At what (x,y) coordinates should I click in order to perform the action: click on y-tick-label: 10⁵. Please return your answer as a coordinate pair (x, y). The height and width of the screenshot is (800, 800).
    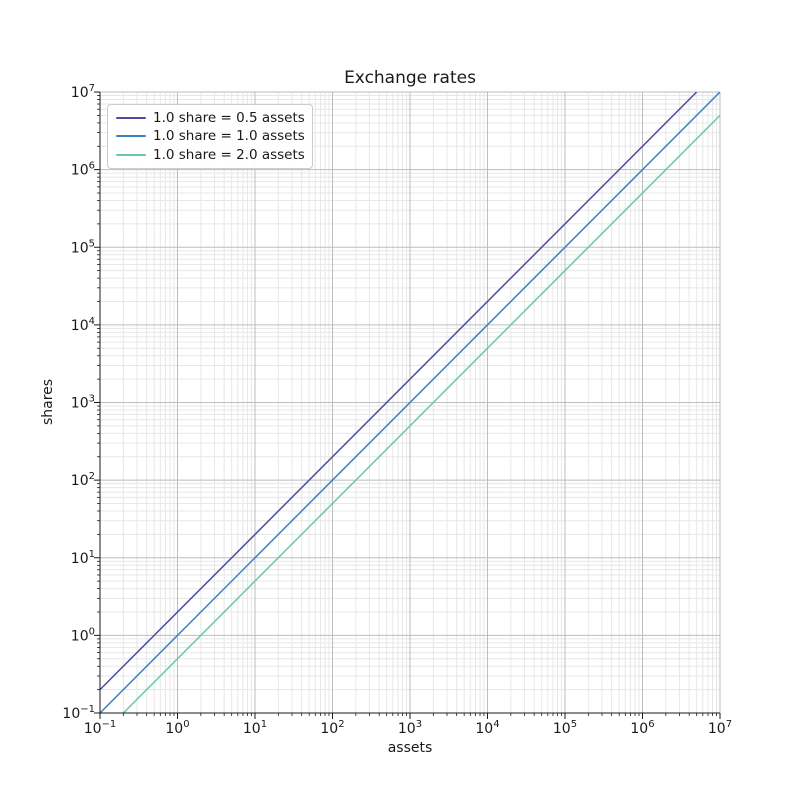
    Looking at the image, I should click on (83, 247).